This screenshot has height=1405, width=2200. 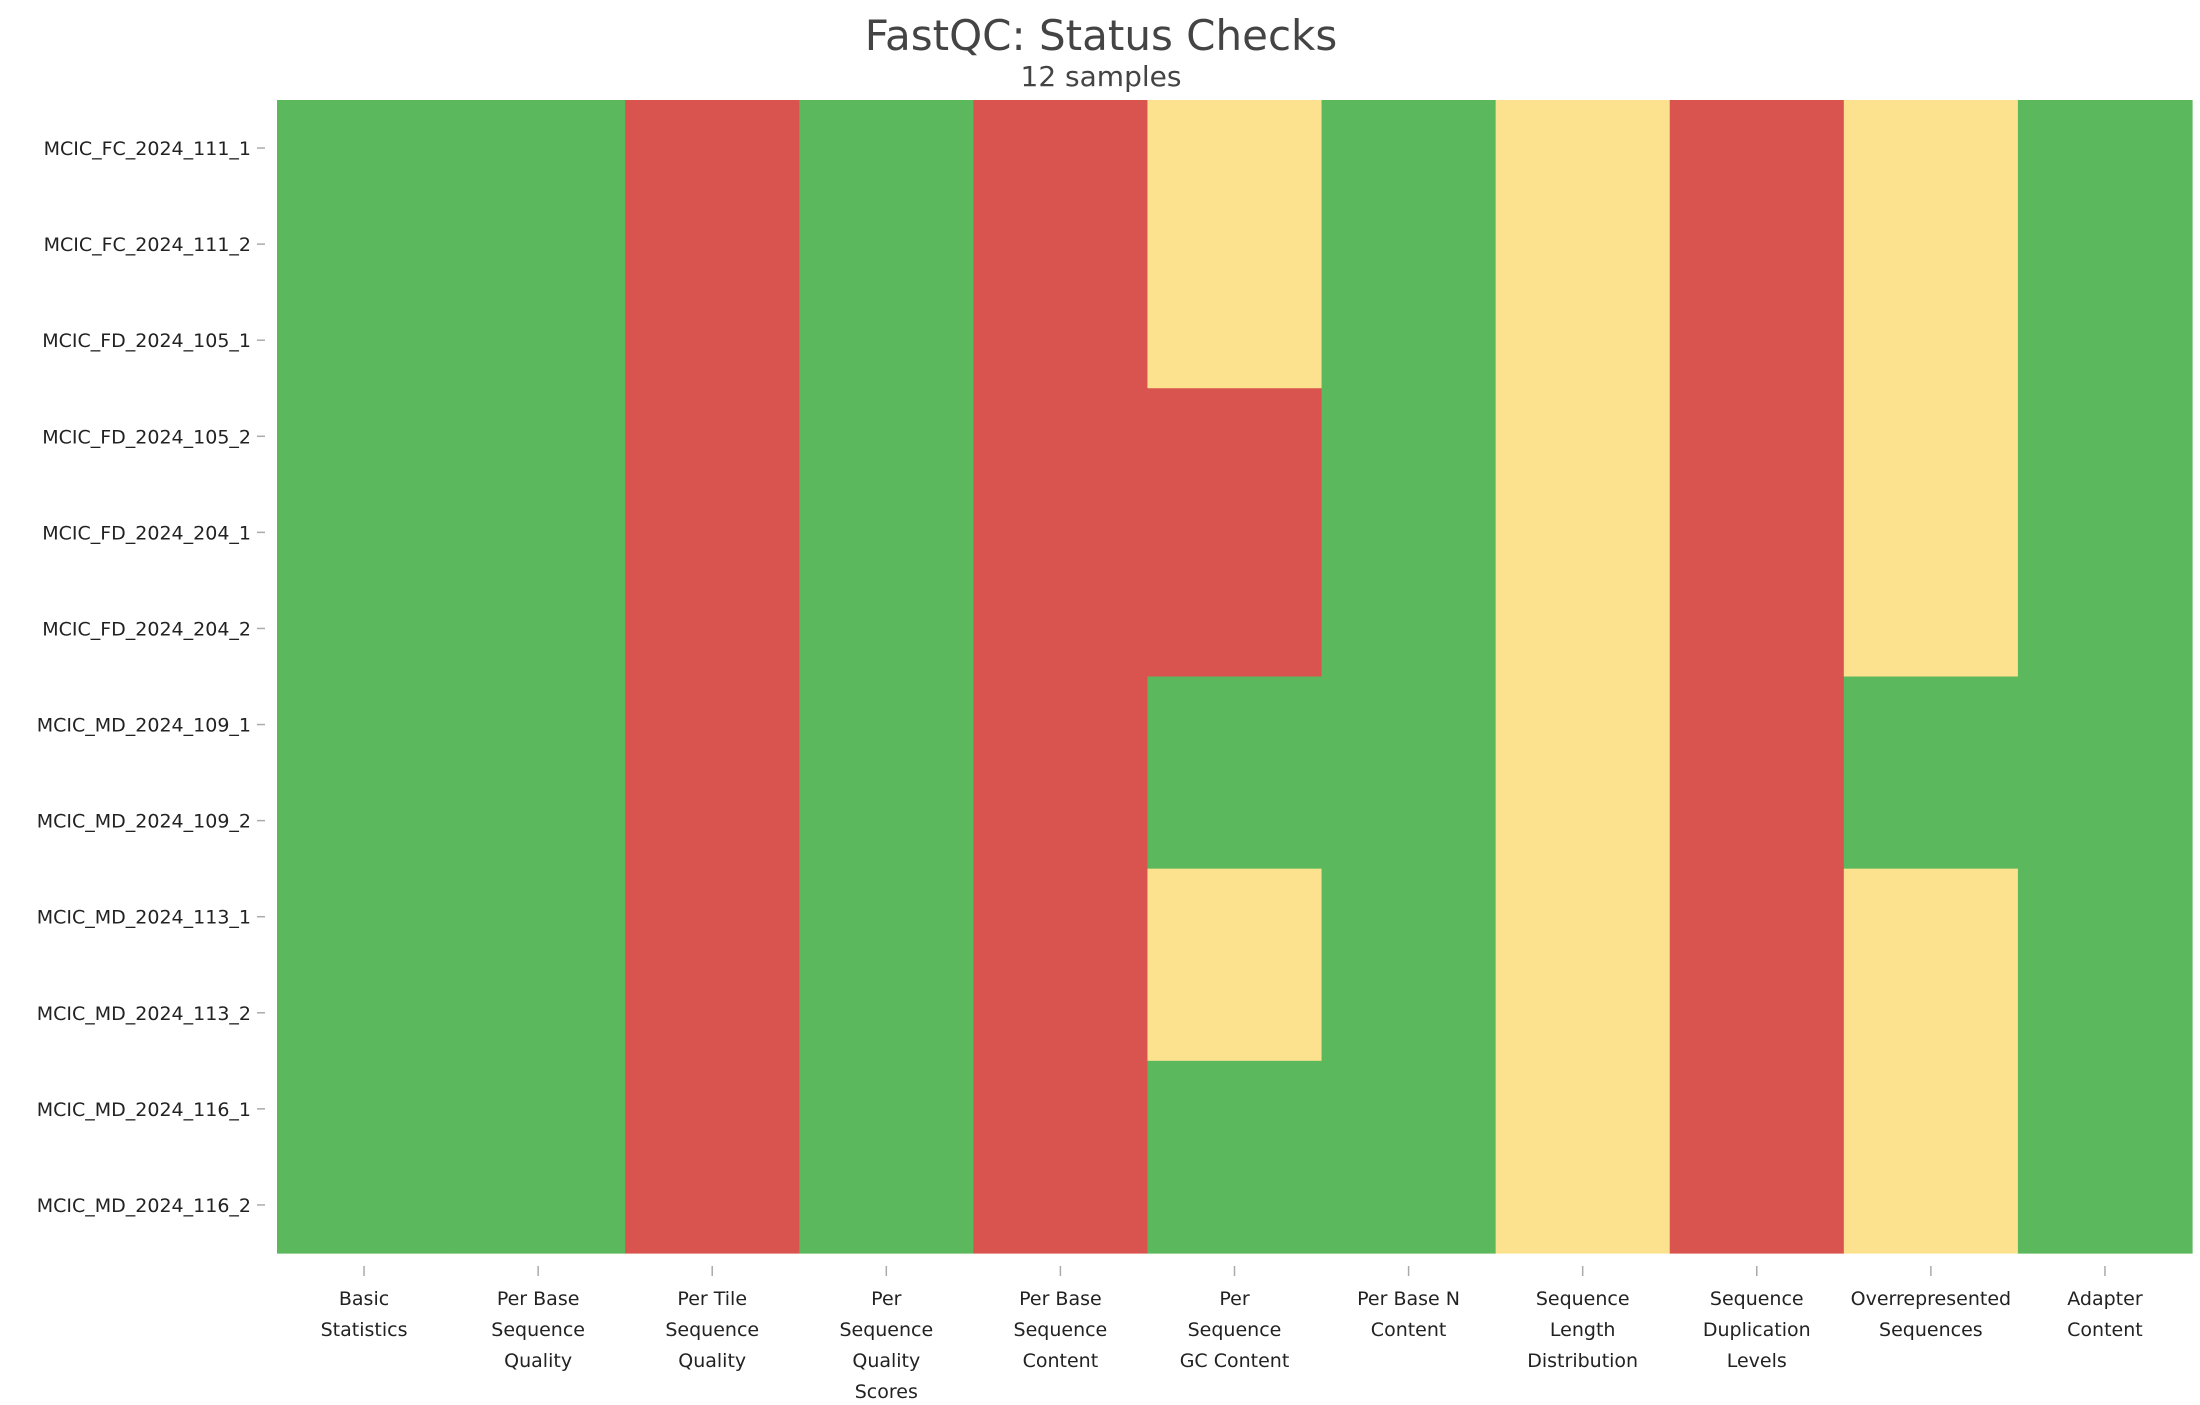 What do you see at coordinates (538, 1330) in the screenshot?
I see `x-tick-label: Per Base Sequence Quality` at bounding box center [538, 1330].